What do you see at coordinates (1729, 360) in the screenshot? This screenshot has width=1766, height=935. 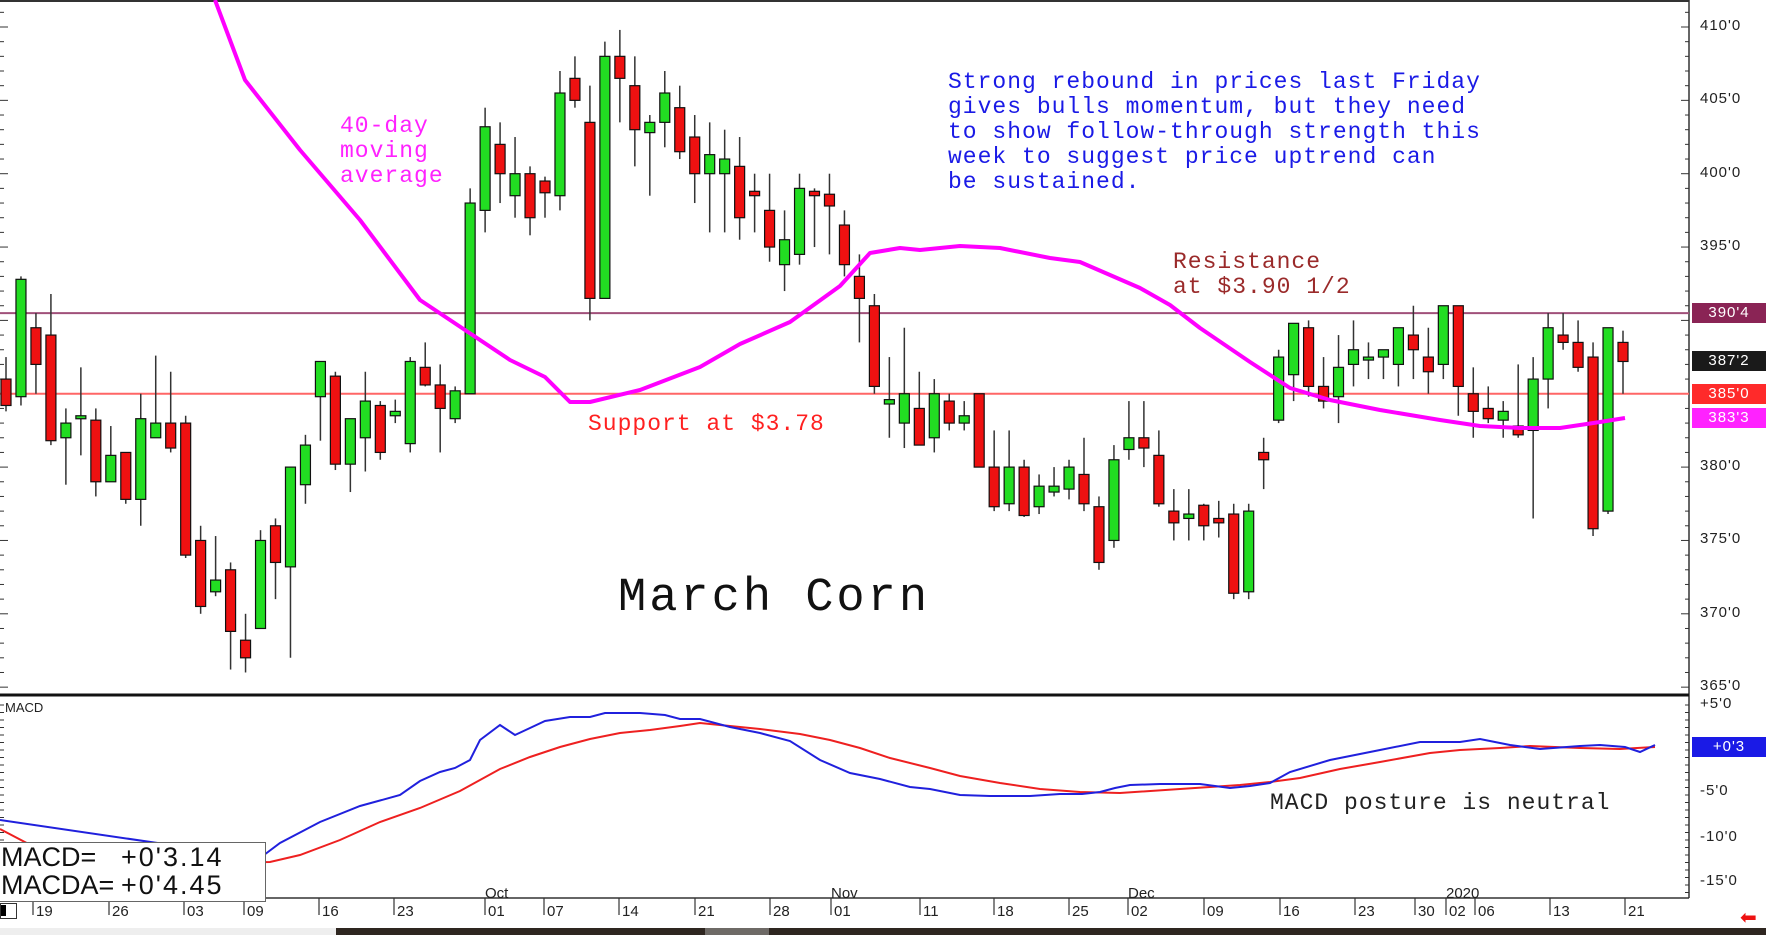 I see `price-tag-last-price: 387'2` at bounding box center [1729, 360].